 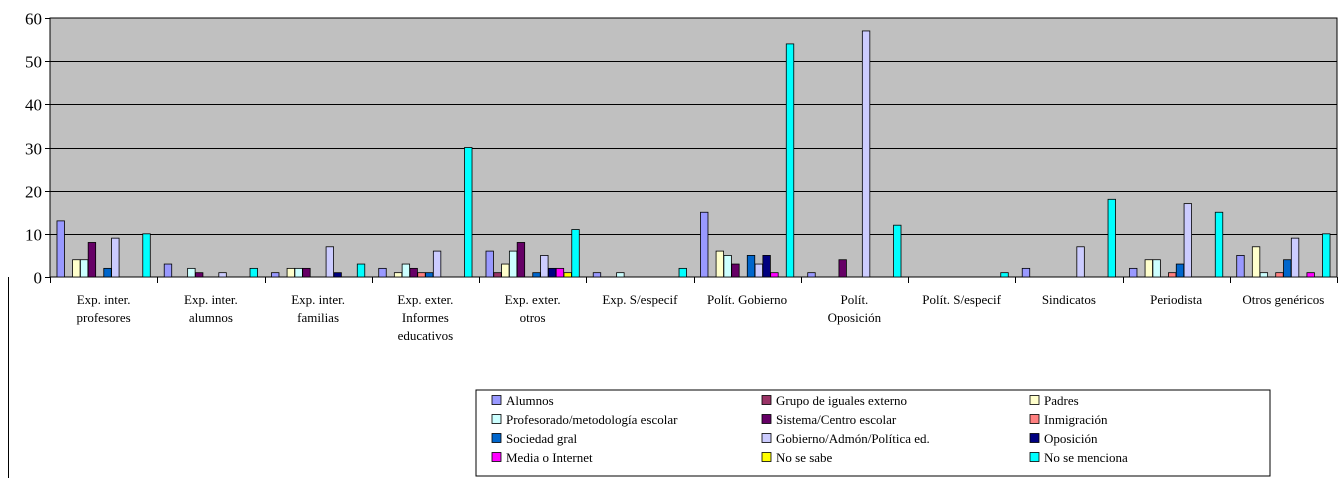 I want to click on legend-box, so click(x=873, y=433).